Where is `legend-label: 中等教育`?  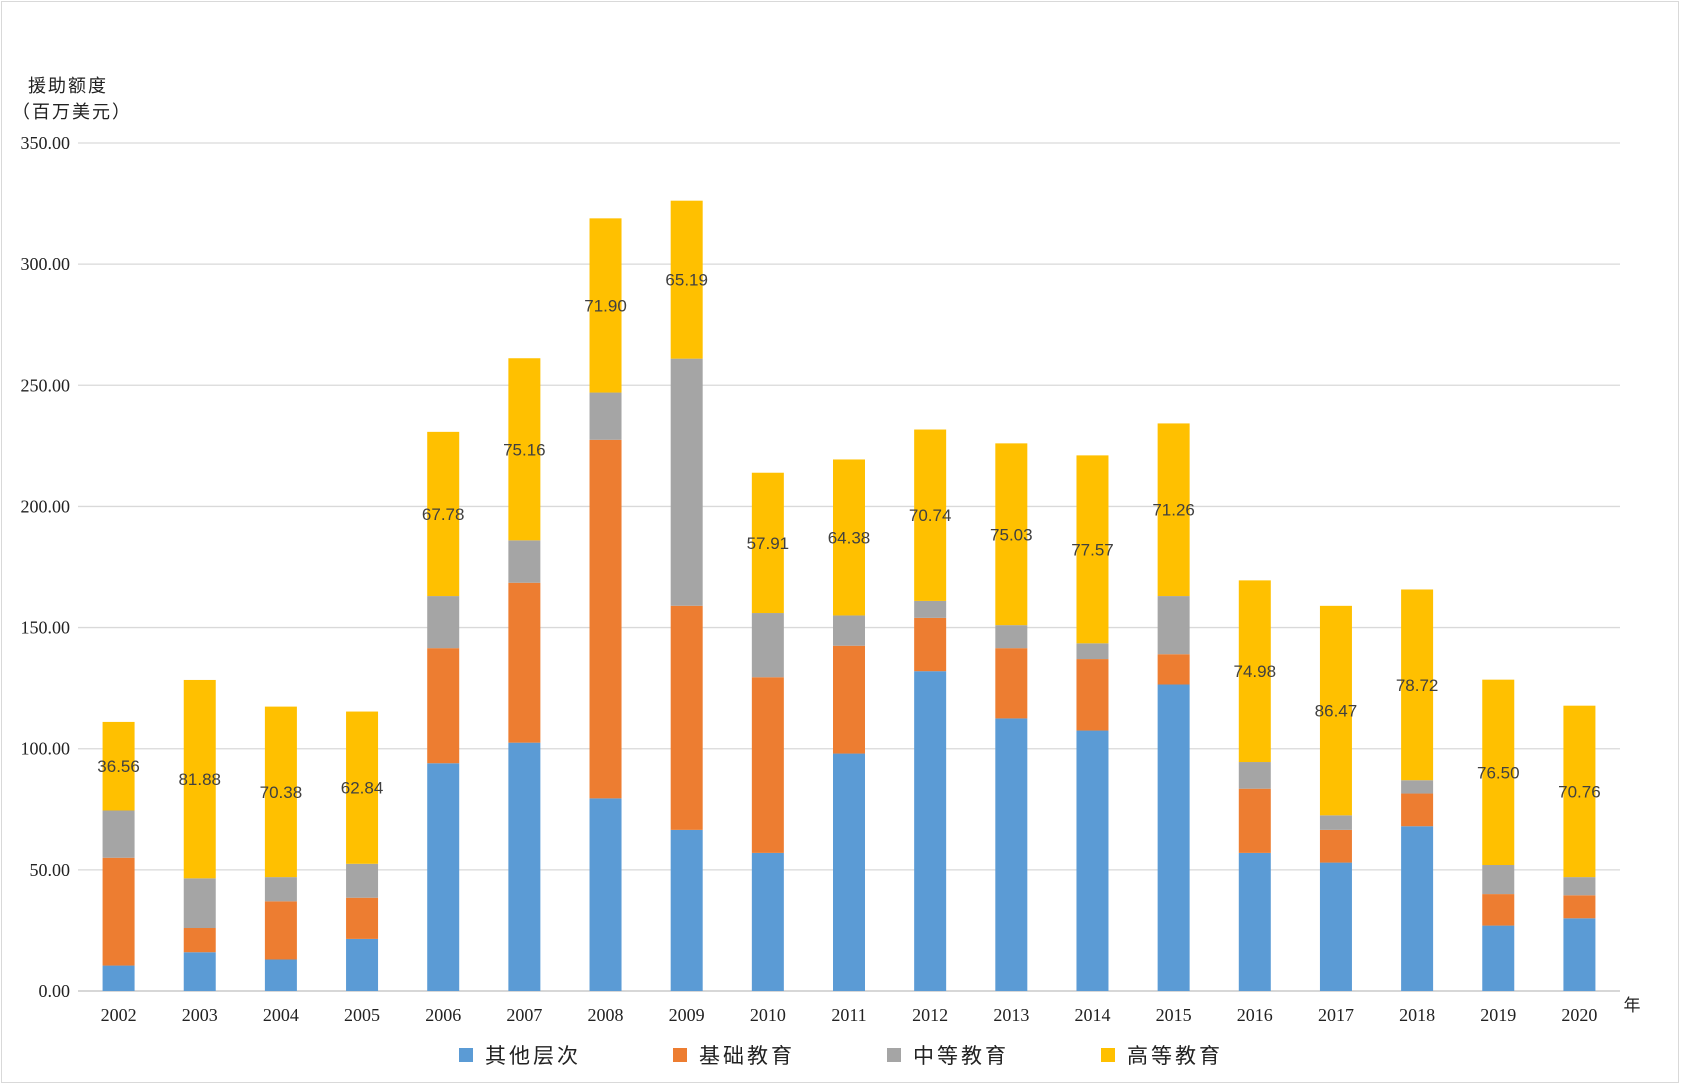 legend-label: 中等教育 is located at coordinates (961, 1056).